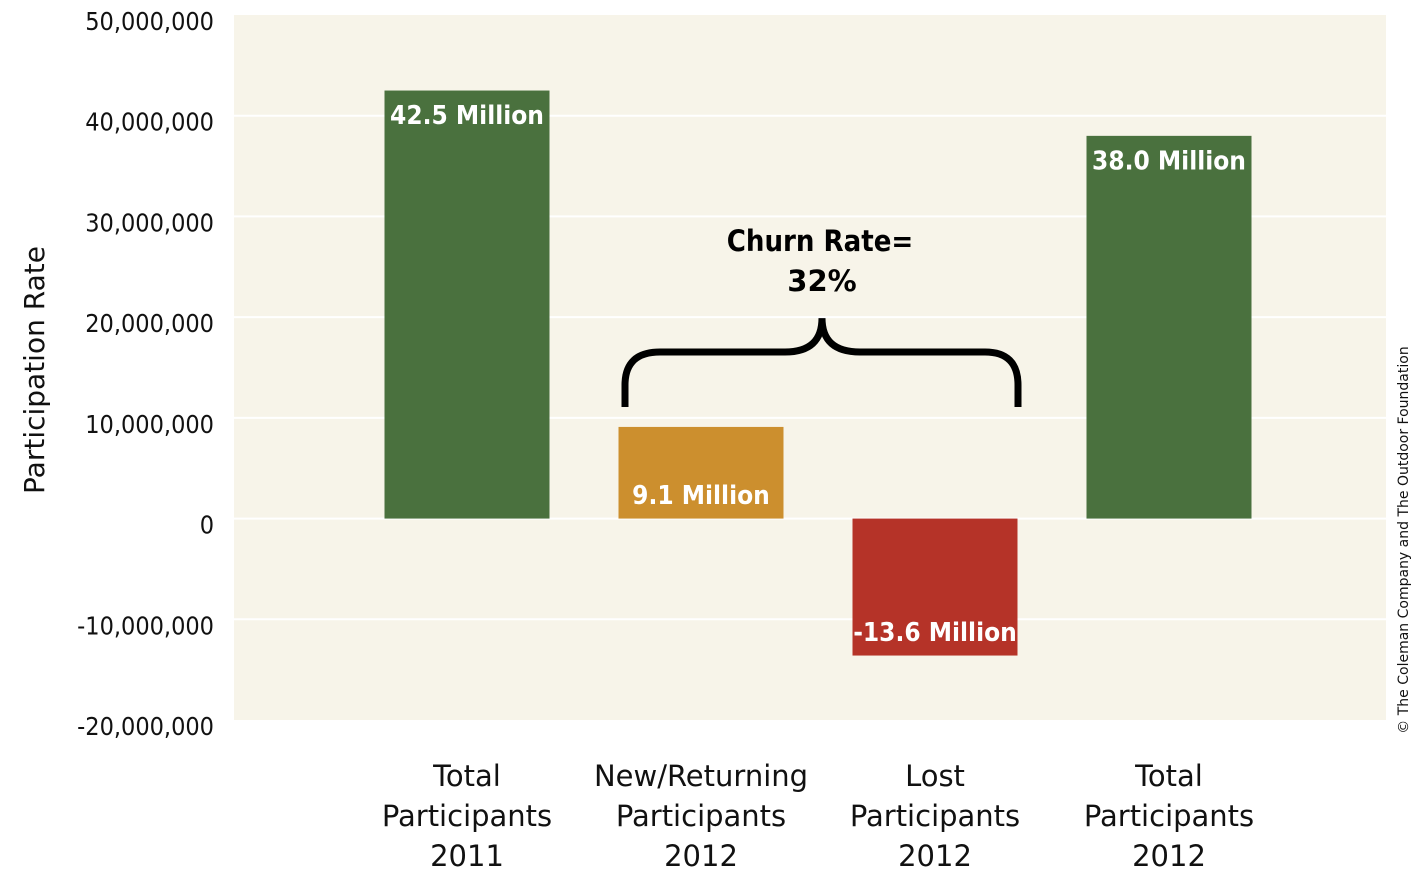 Image resolution: width=1420 pixels, height=872 pixels. I want to click on y-tick-label: 50,000,000, so click(149, 21).